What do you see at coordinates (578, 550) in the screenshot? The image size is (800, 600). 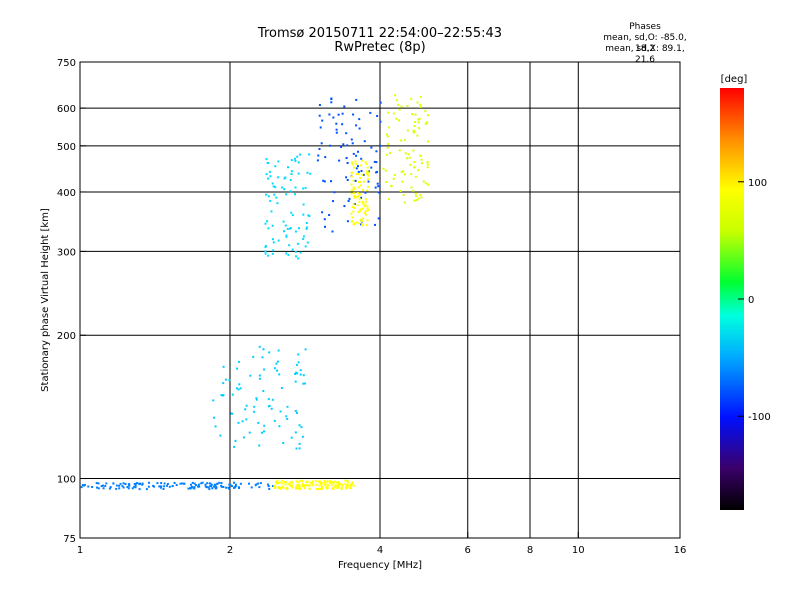 I see `x-tick-label: 10` at bounding box center [578, 550].